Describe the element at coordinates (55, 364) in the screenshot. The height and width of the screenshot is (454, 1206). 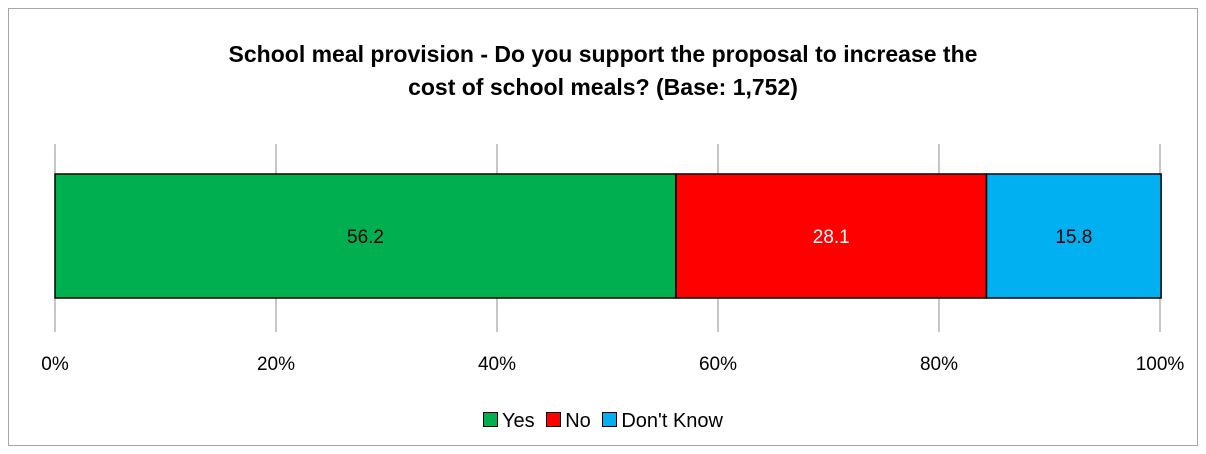
I see `x-tick-label-0: 0%` at that location.